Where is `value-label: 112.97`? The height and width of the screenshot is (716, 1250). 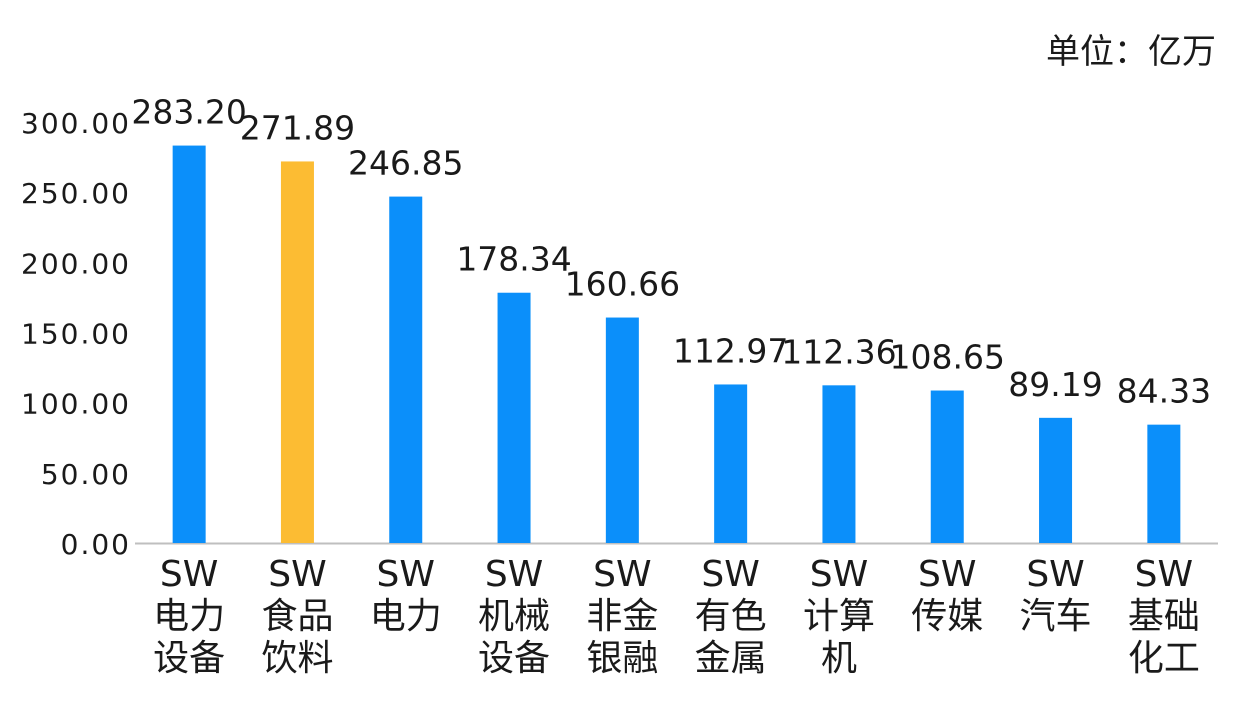 value-label: 112.97 is located at coordinates (730, 350).